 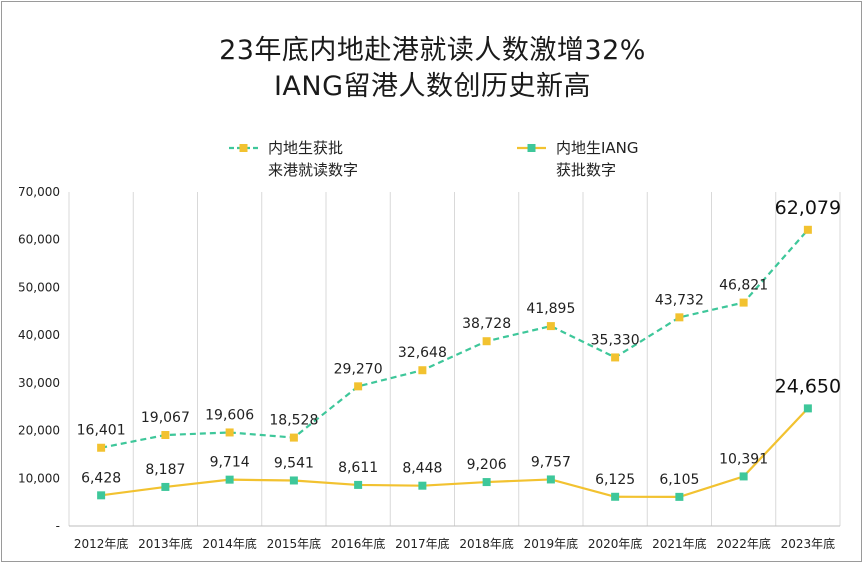 What do you see at coordinates (808, 543) in the screenshot?
I see `x-tick-label: 2023年底` at bounding box center [808, 543].